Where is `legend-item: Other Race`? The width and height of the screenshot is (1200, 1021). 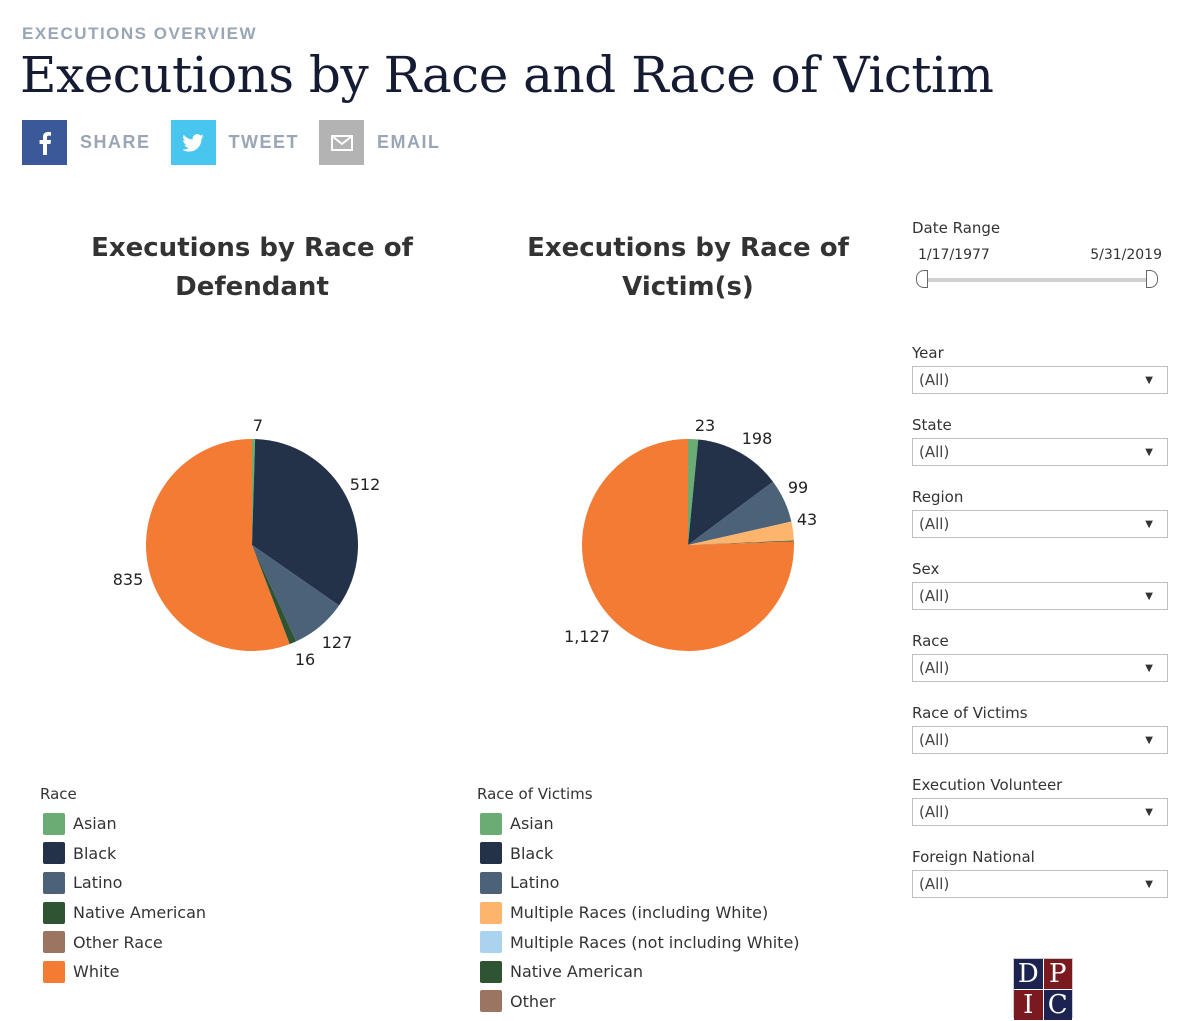 legend-item: Other Race is located at coordinates (123, 942).